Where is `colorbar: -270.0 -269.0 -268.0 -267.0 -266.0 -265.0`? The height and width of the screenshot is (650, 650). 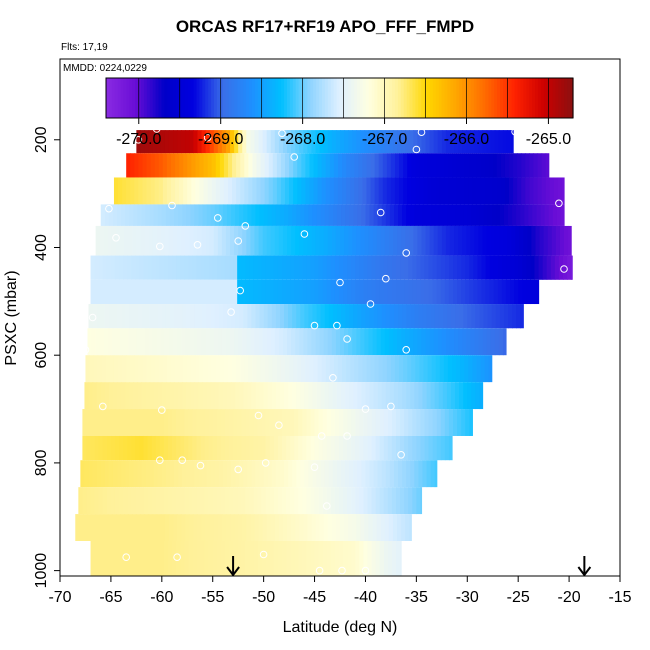 colorbar: -270.0 -269.0 -268.0 -267.0 -266.0 -265.0 is located at coordinates (339, 112).